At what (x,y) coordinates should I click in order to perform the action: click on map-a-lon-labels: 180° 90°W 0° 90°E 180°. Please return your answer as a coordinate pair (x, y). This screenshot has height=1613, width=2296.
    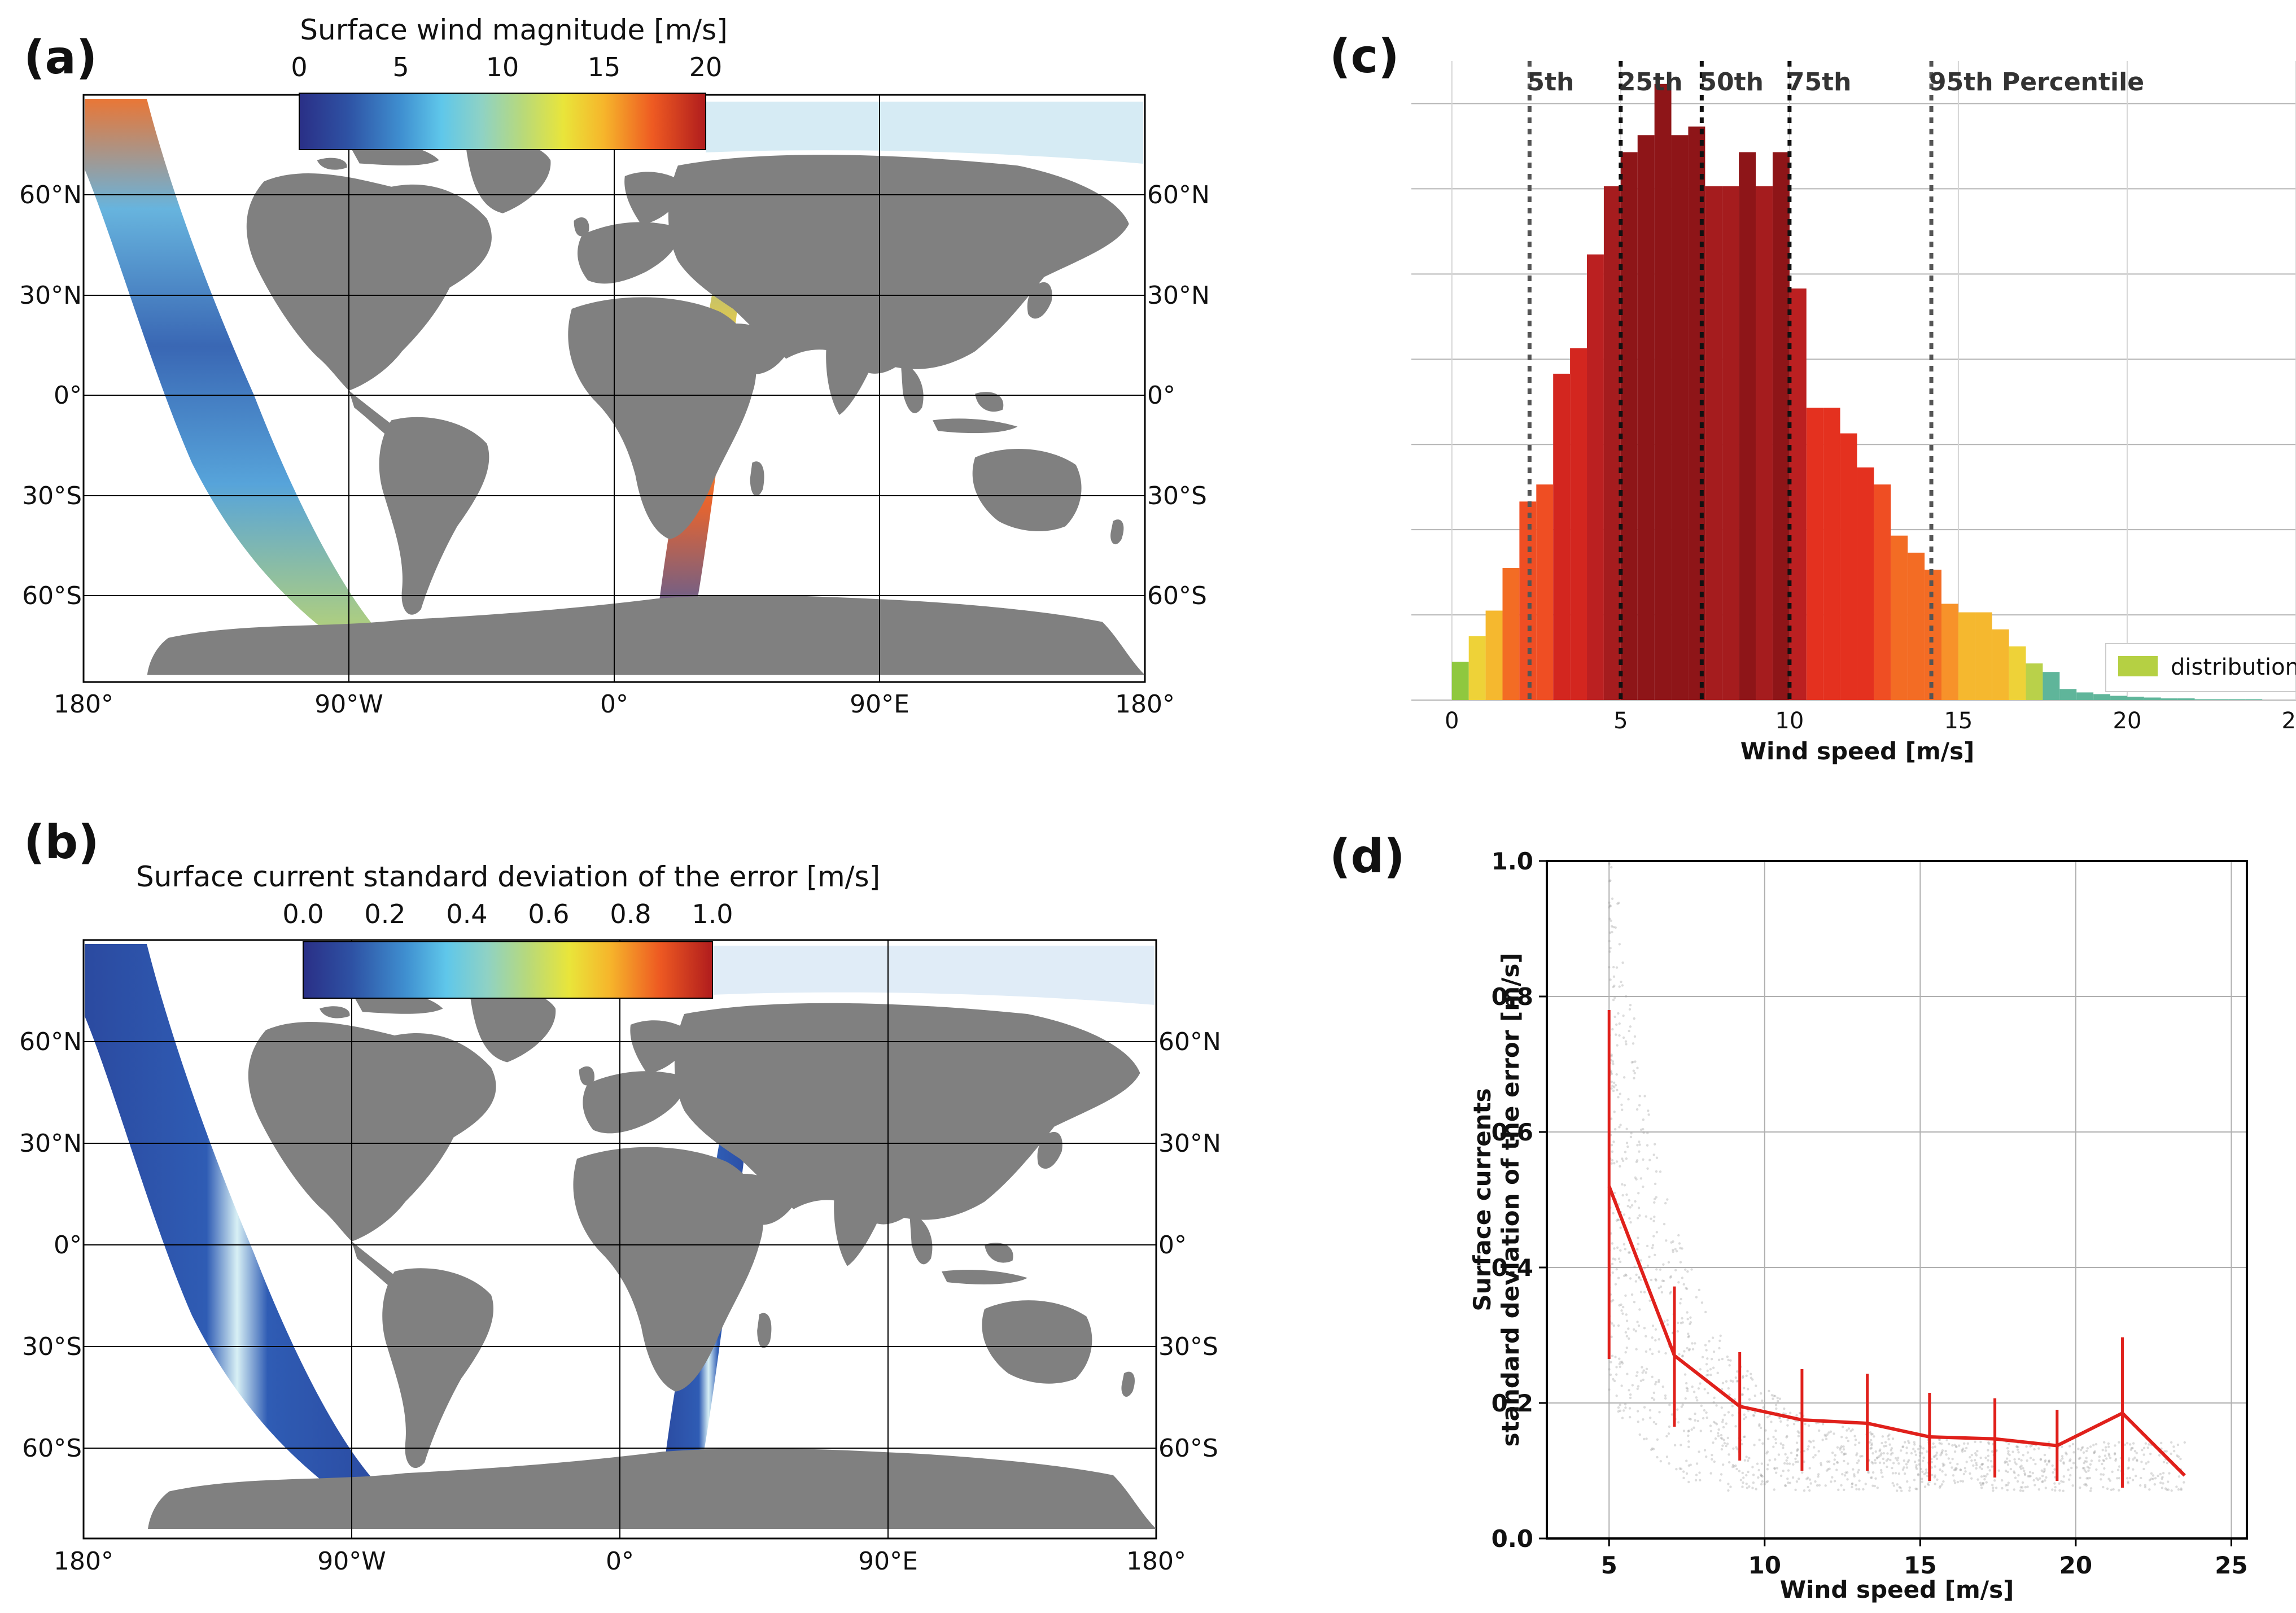
    Looking at the image, I should click on (614, 705).